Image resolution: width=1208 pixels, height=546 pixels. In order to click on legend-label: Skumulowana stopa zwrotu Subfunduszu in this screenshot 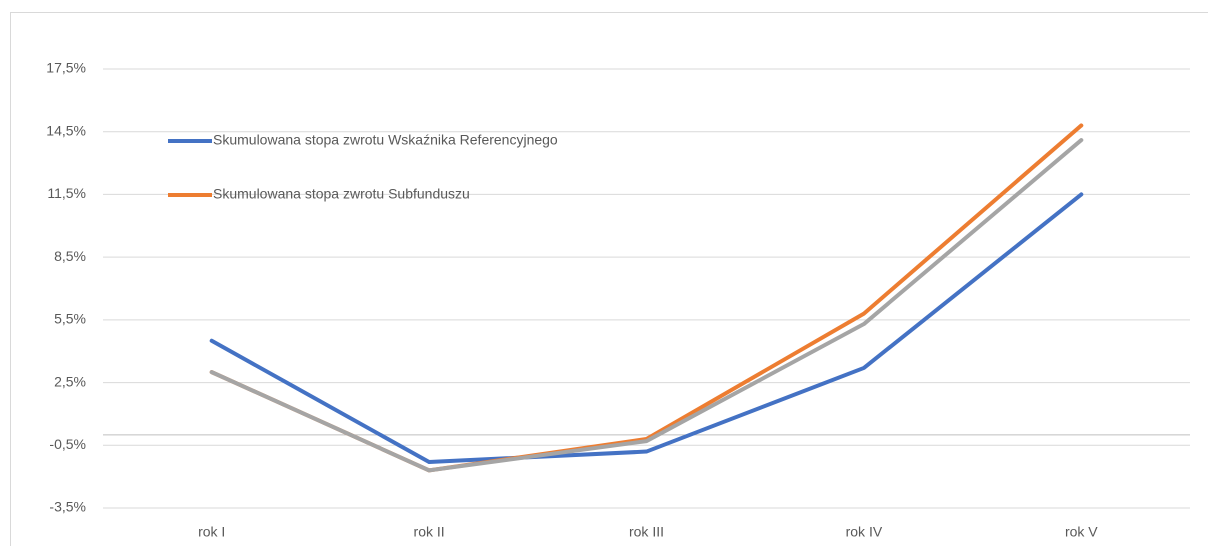, I will do `click(341, 194)`.